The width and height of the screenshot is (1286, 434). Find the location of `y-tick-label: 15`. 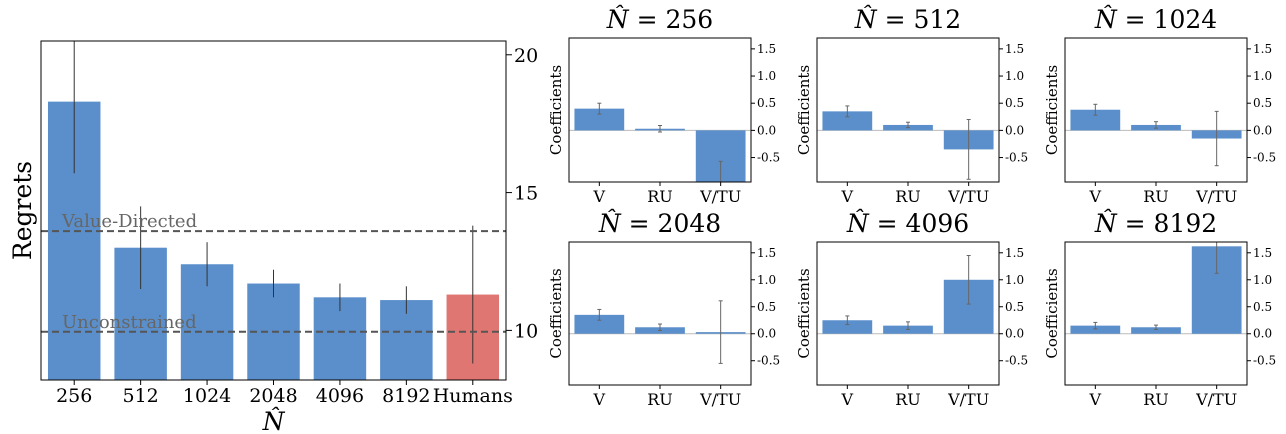

y-tick-label: 15 is located at coordinates (526, 194).